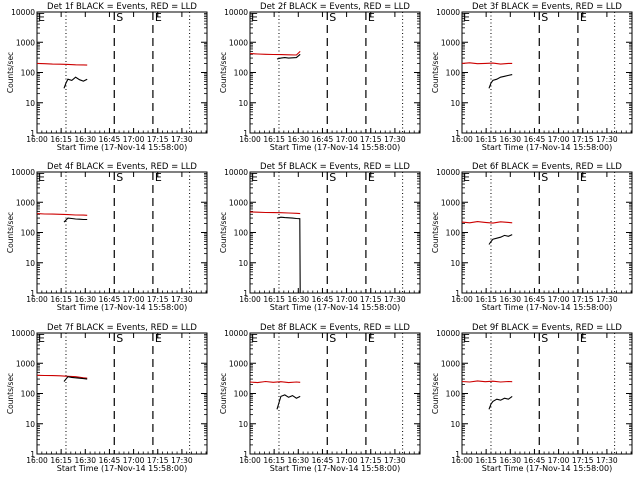 The image size is (640, 480). I want to click on panel-title: Det 2f BLACK = Events, RED = LLD, so click(335, 7).